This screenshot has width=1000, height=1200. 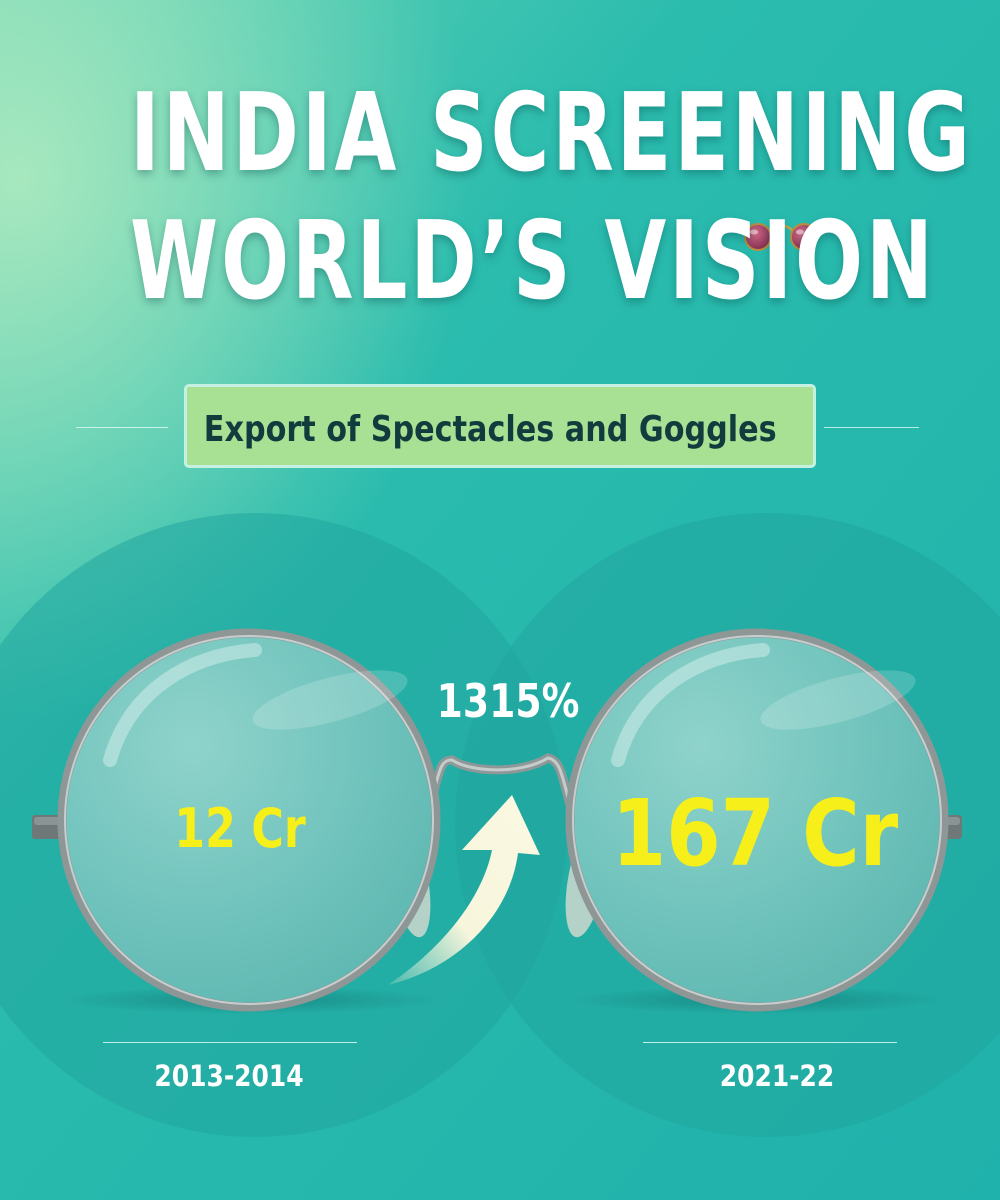 I want to click on year-divider-right, so click(x=770, y=1042).